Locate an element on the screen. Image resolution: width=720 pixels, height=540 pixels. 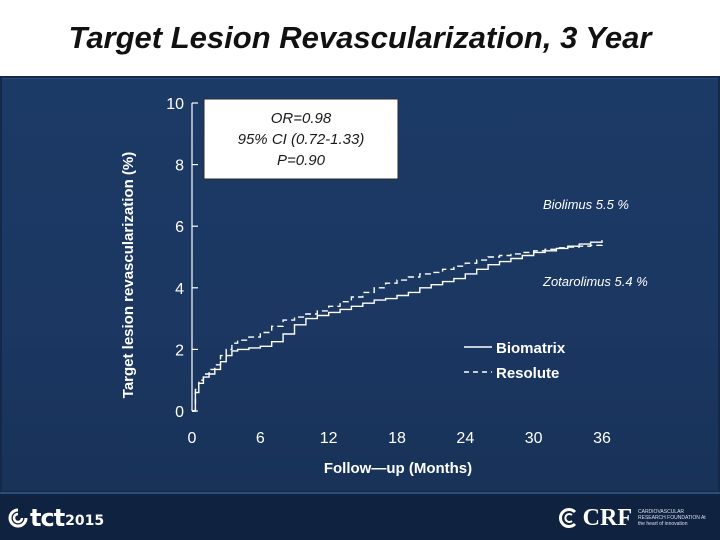
x-ticks: 0 6 12 18 24 30 36 is located at coordinates (399, 438).